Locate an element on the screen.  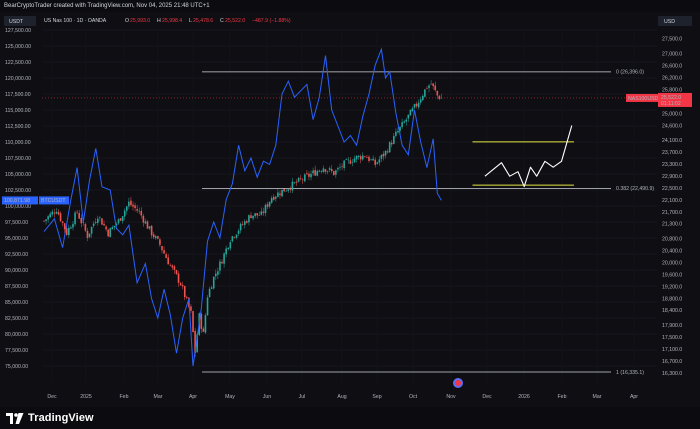
left-currency-badge: USDT is located at coordinates (20, 21).